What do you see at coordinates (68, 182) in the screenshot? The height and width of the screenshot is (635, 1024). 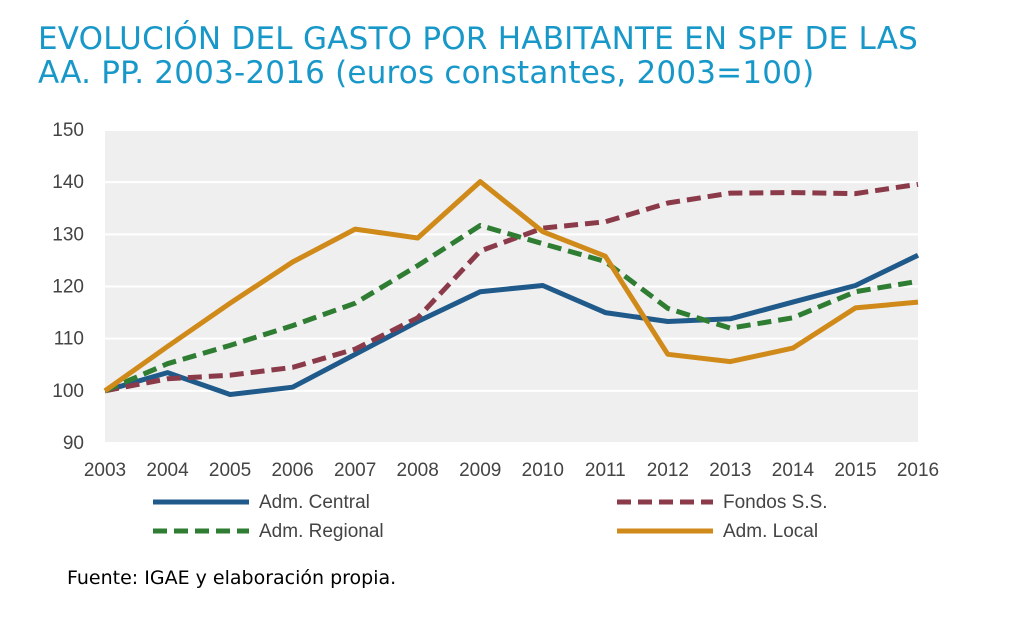 I see `y-tick-label: 140` at bounding box center [68, 182].